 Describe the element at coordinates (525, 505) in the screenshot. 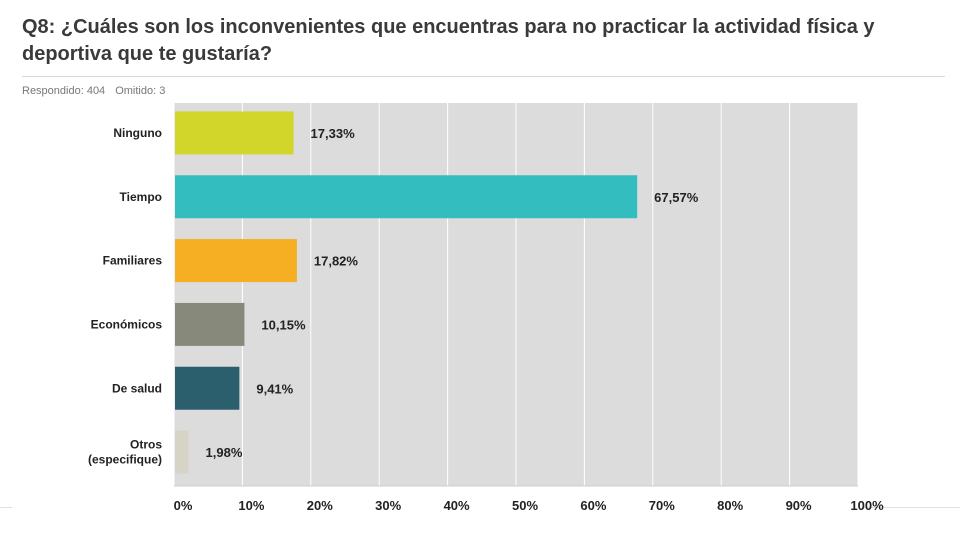

I see `x-tick-label: 50%` at that location.